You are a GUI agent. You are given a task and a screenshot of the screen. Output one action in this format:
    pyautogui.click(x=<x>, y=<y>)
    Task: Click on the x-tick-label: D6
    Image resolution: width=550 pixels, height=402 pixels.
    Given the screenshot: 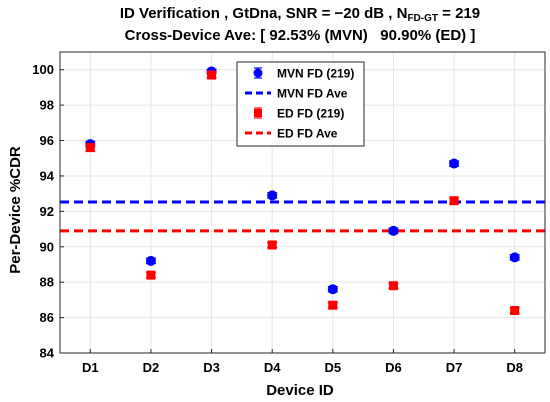 What is the action you would take?
    pyautogui.click(x=393, y=367)
    